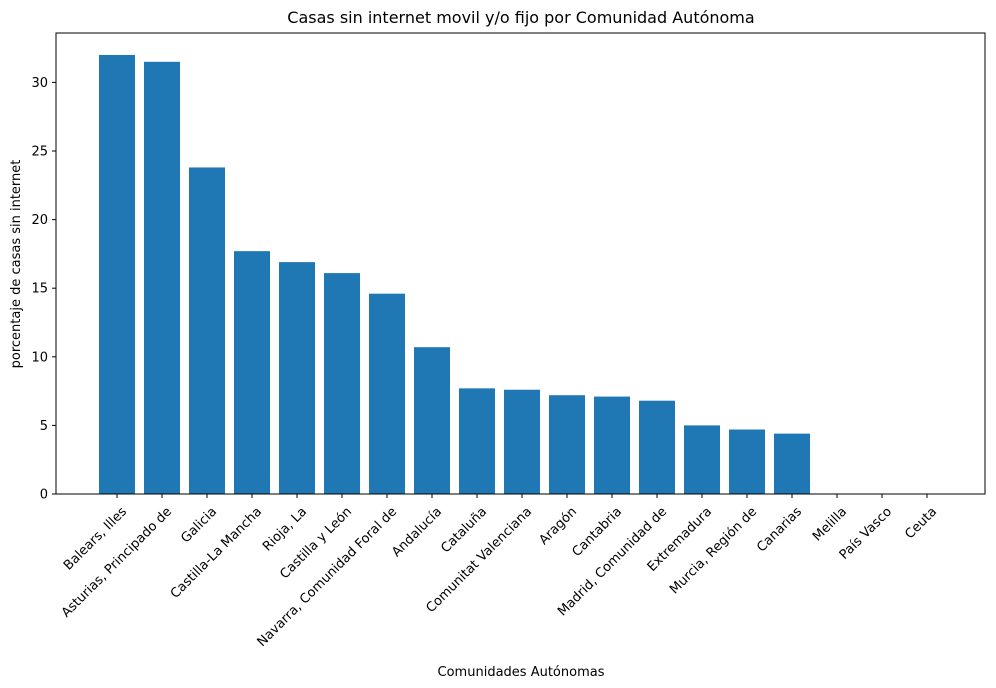 The width and height of the screenshot is (996, 688). Describe the element at coordinates (44, 495) in the screenshot. I see `y-tick-label: 0` at that location.